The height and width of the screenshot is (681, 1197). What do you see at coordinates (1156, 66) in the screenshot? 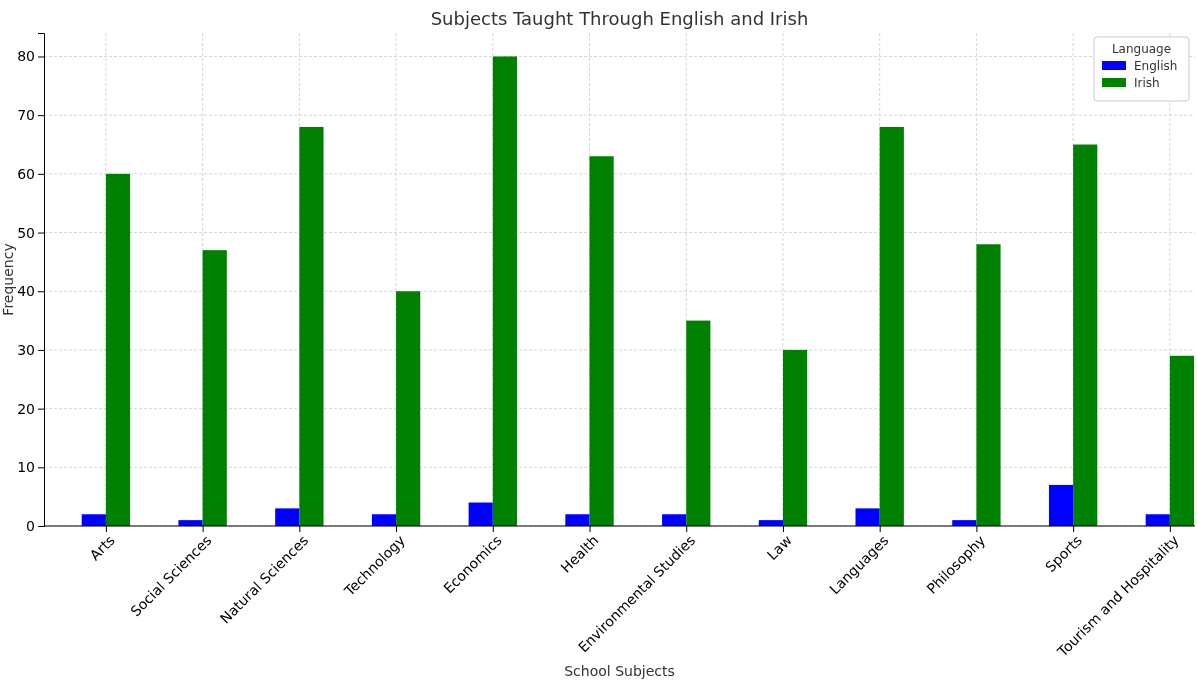
I see `legend-label: English` at bounding box center [1156, 66].